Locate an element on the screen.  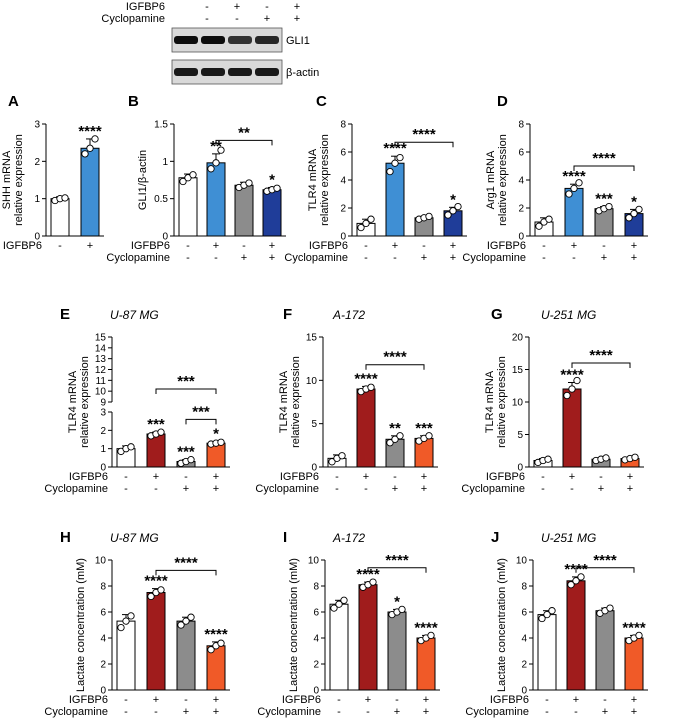
panel-letter: G is located at coordinates (497, 314).